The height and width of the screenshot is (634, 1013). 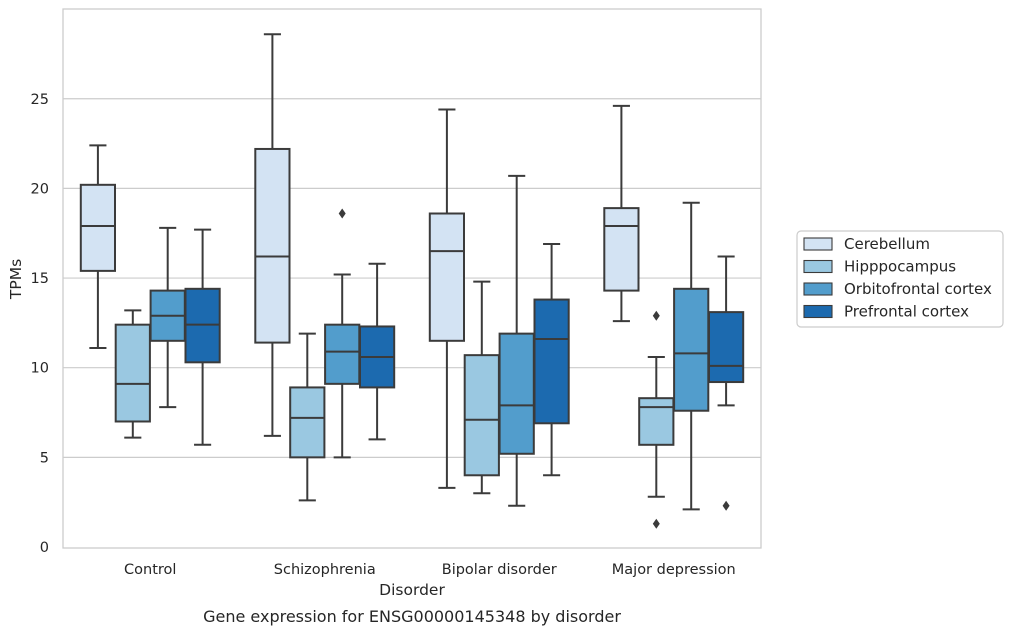 I want to click on x-axis-label: Disorder, so click(x=412, y=590).